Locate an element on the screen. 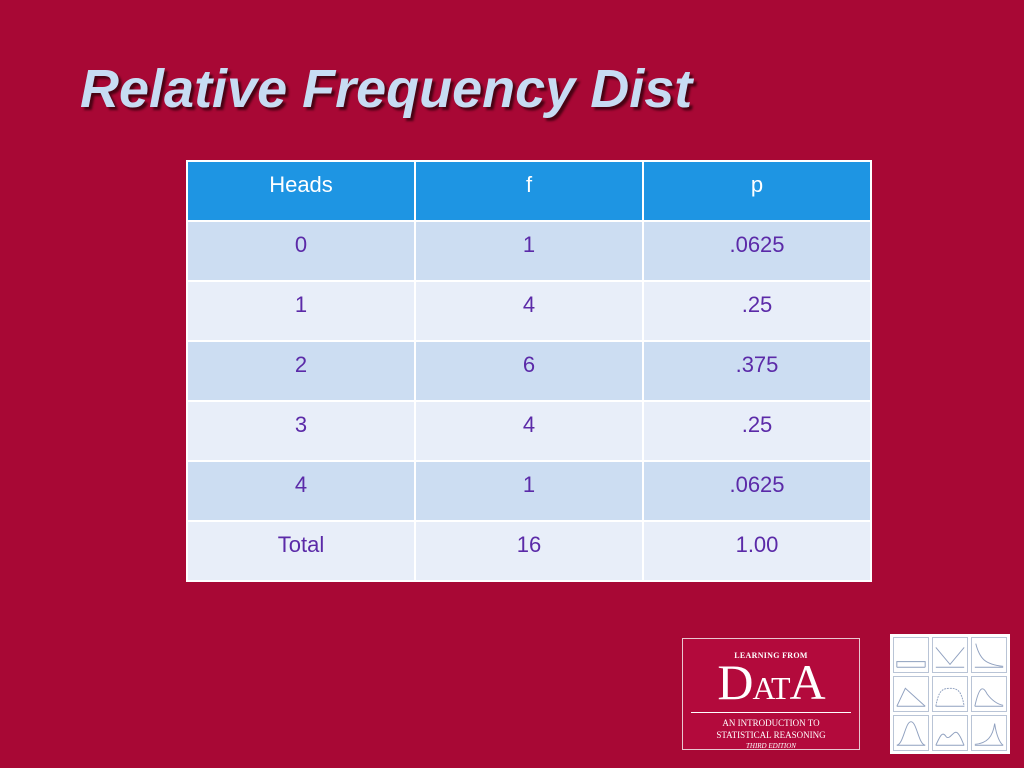 The height and width of the screenshot is (768, 1024). left-skewed-plot-icon is located at coordinates (989, 733).